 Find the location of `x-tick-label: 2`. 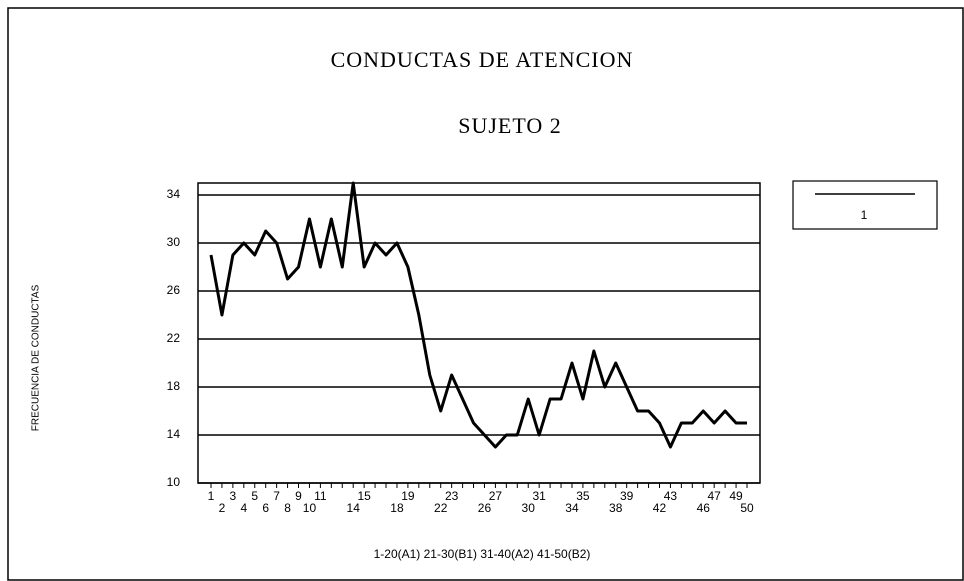

x-tick-label: 2 is located at coordinates (222, 508).